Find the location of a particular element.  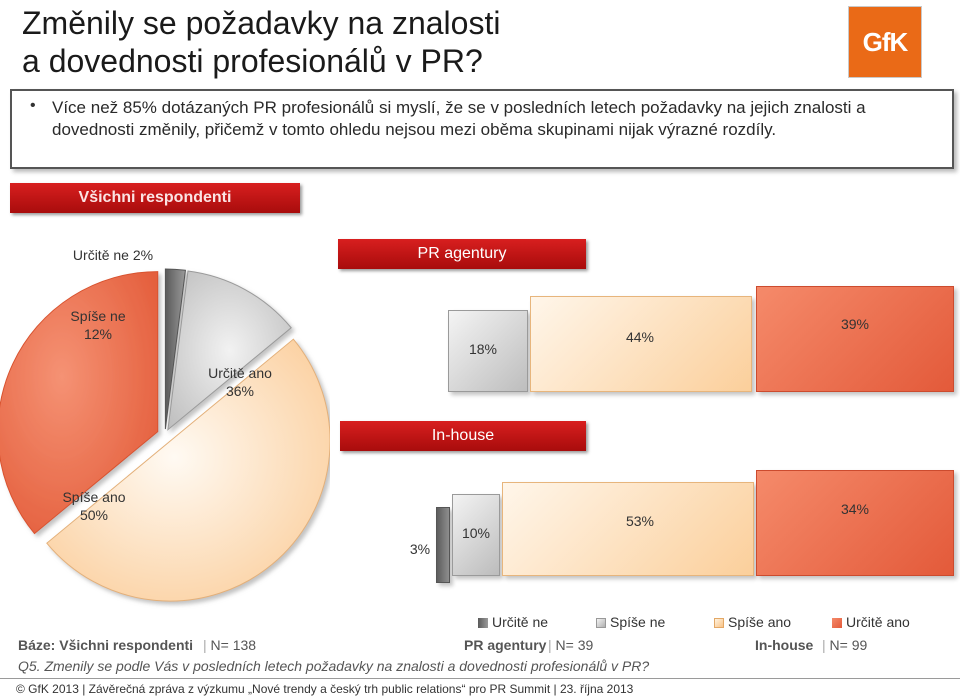

pie-label-spise-ne: Spíše ne 12% is located at coordinates (98, 325).